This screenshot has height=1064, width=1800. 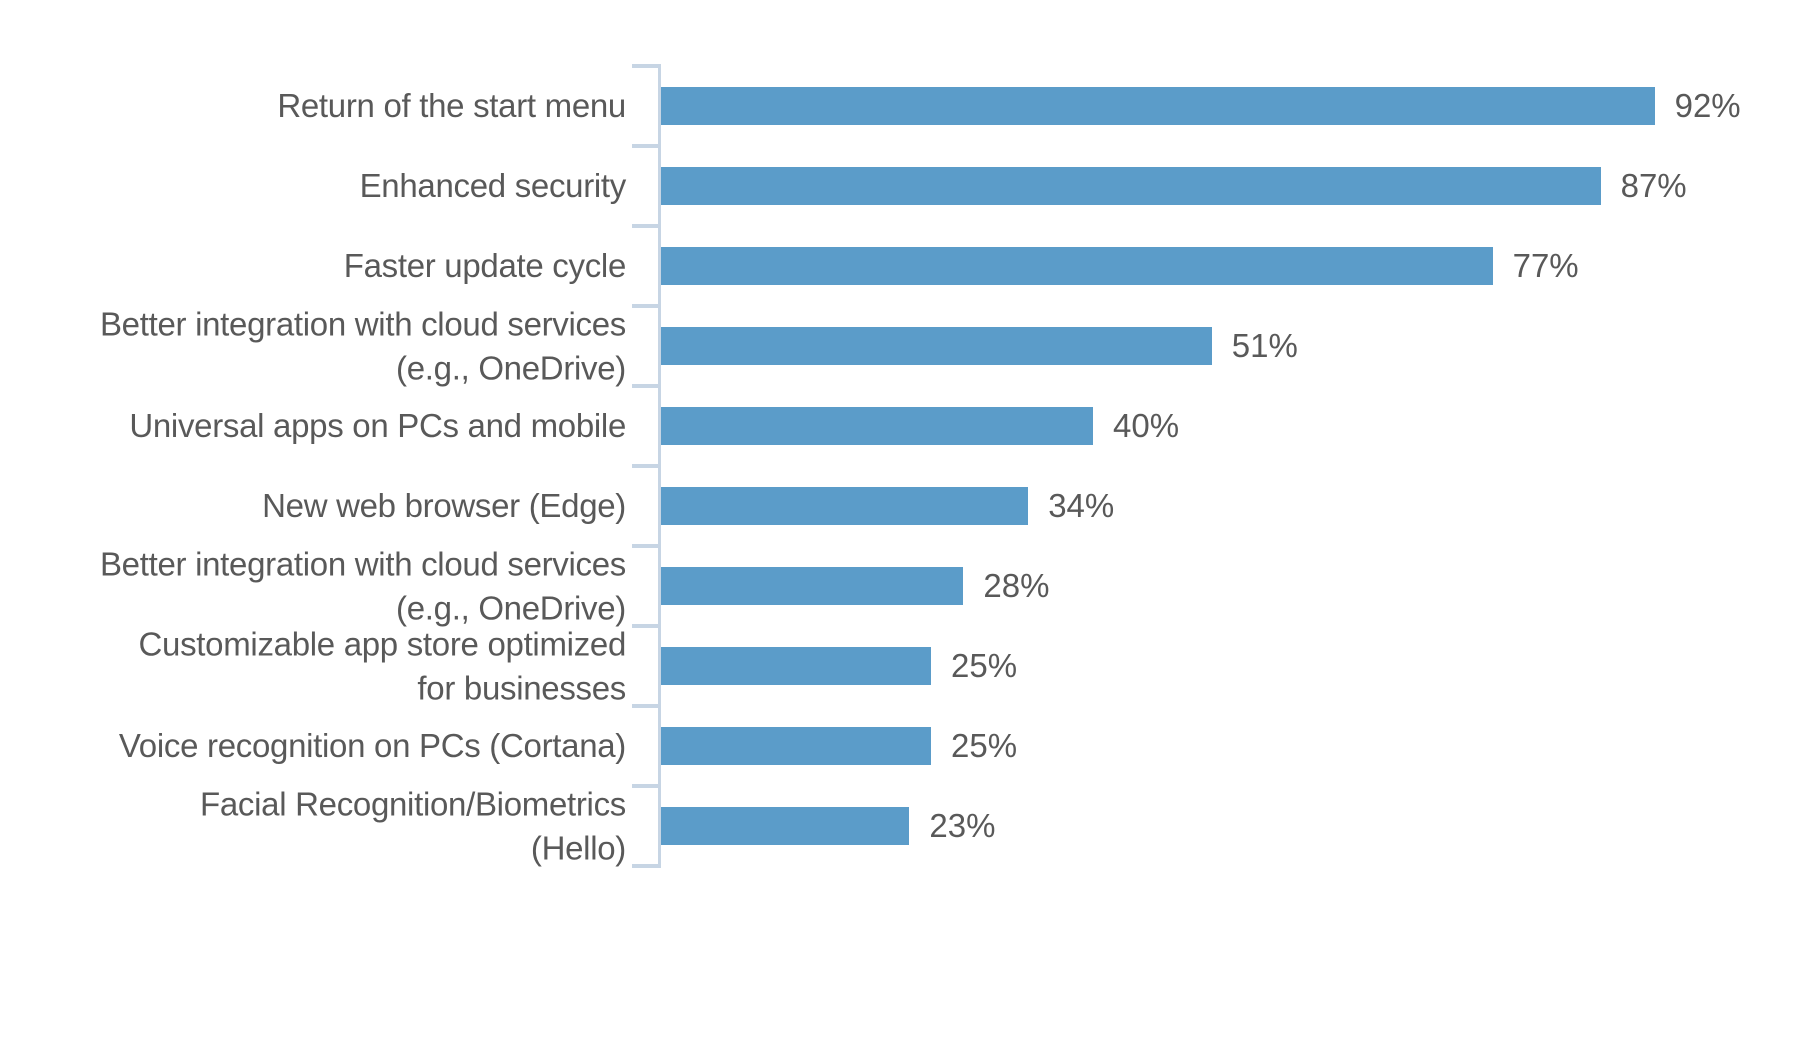 What do you see at coordinates (1545, 265) in the screenshot?
I see `value-label: 77%` at bounding box center [1545, 265].